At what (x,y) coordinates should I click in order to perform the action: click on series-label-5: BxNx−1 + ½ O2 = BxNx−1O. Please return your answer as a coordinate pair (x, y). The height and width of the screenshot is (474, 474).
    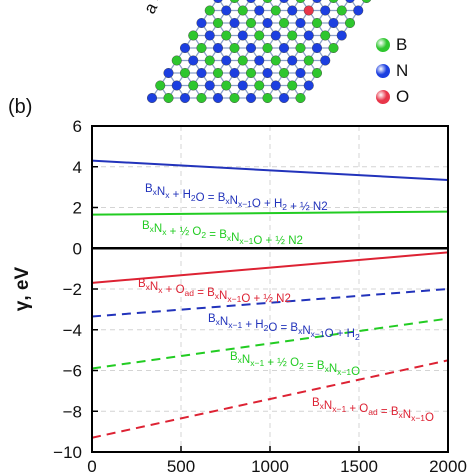
    Looking at the image, I should click on (295, 364).